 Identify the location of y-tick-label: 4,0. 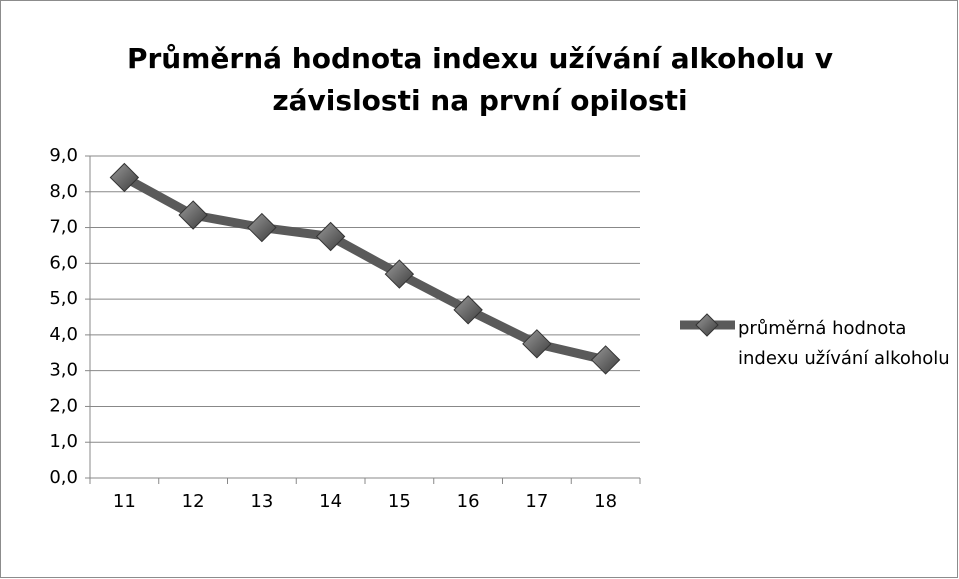
(63, 334).